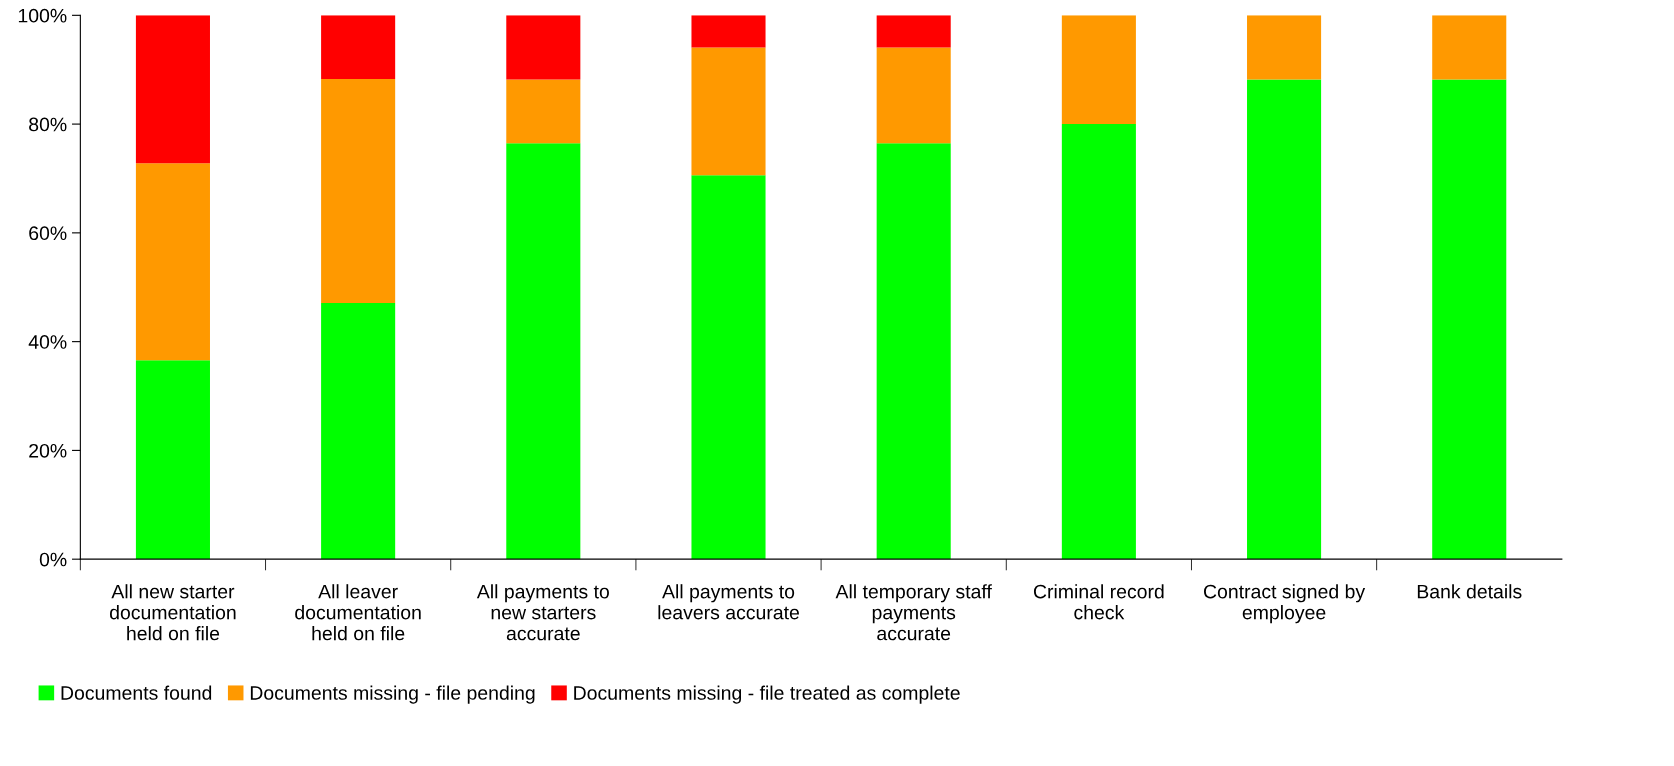 This screenshot has height=766, width=1674. What do you see at coordinates (542, 612) in the screenshot?
I see `x-tick-label: All payments to new starters accurate` at bounding box center [542, 612].